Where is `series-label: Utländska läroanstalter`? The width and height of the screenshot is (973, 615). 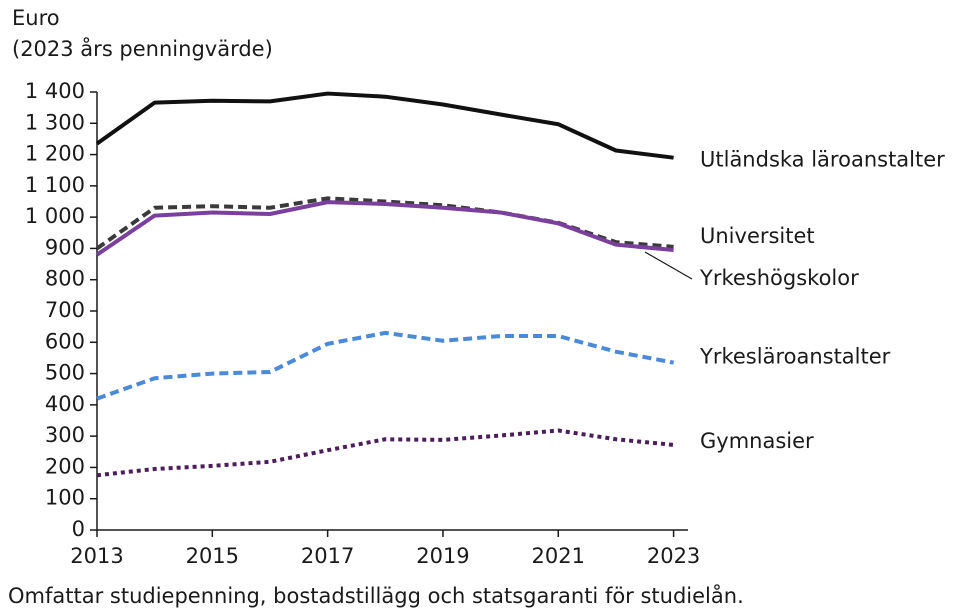
series-label: Utländska läroanstalter is located at coordinates (822, 160).